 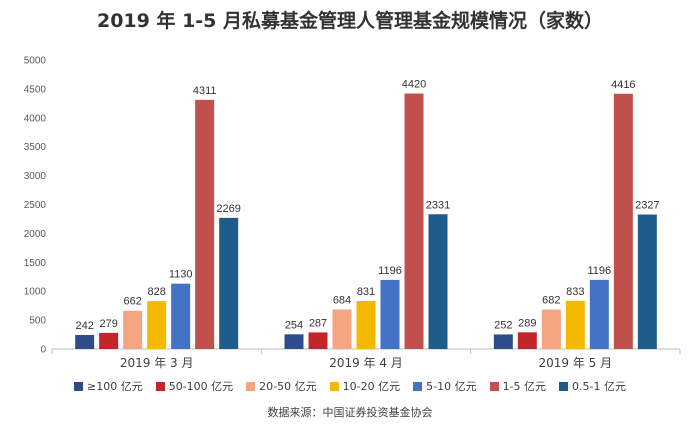 I want to click on data-label: 662, so click(x=132, y=302).